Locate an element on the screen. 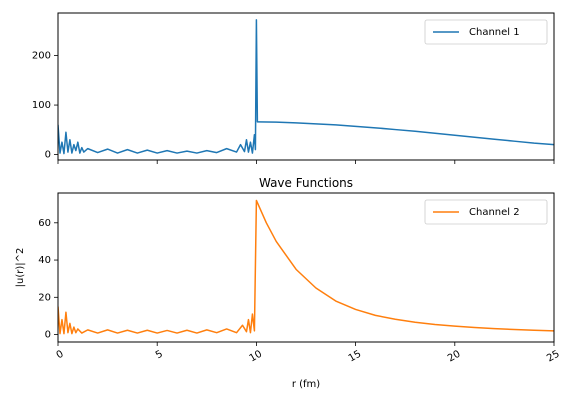  legend-label: Channel 1 is located at coordinates (494, 32).